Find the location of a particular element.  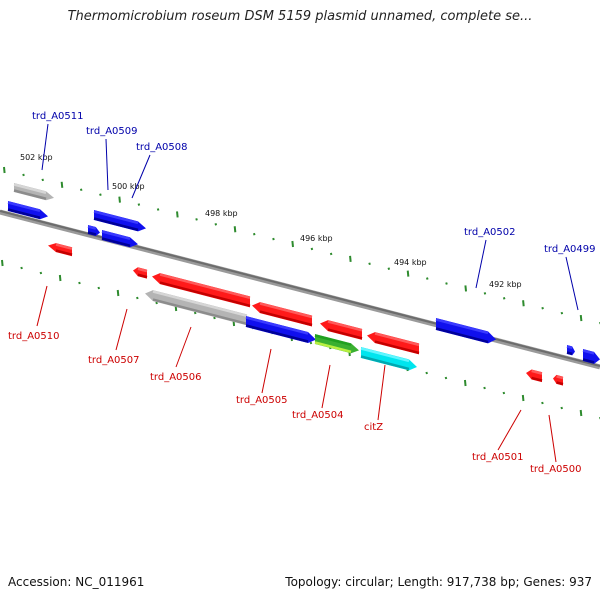

gene-label: trd_A0502 is located at coordinates (490, 232).